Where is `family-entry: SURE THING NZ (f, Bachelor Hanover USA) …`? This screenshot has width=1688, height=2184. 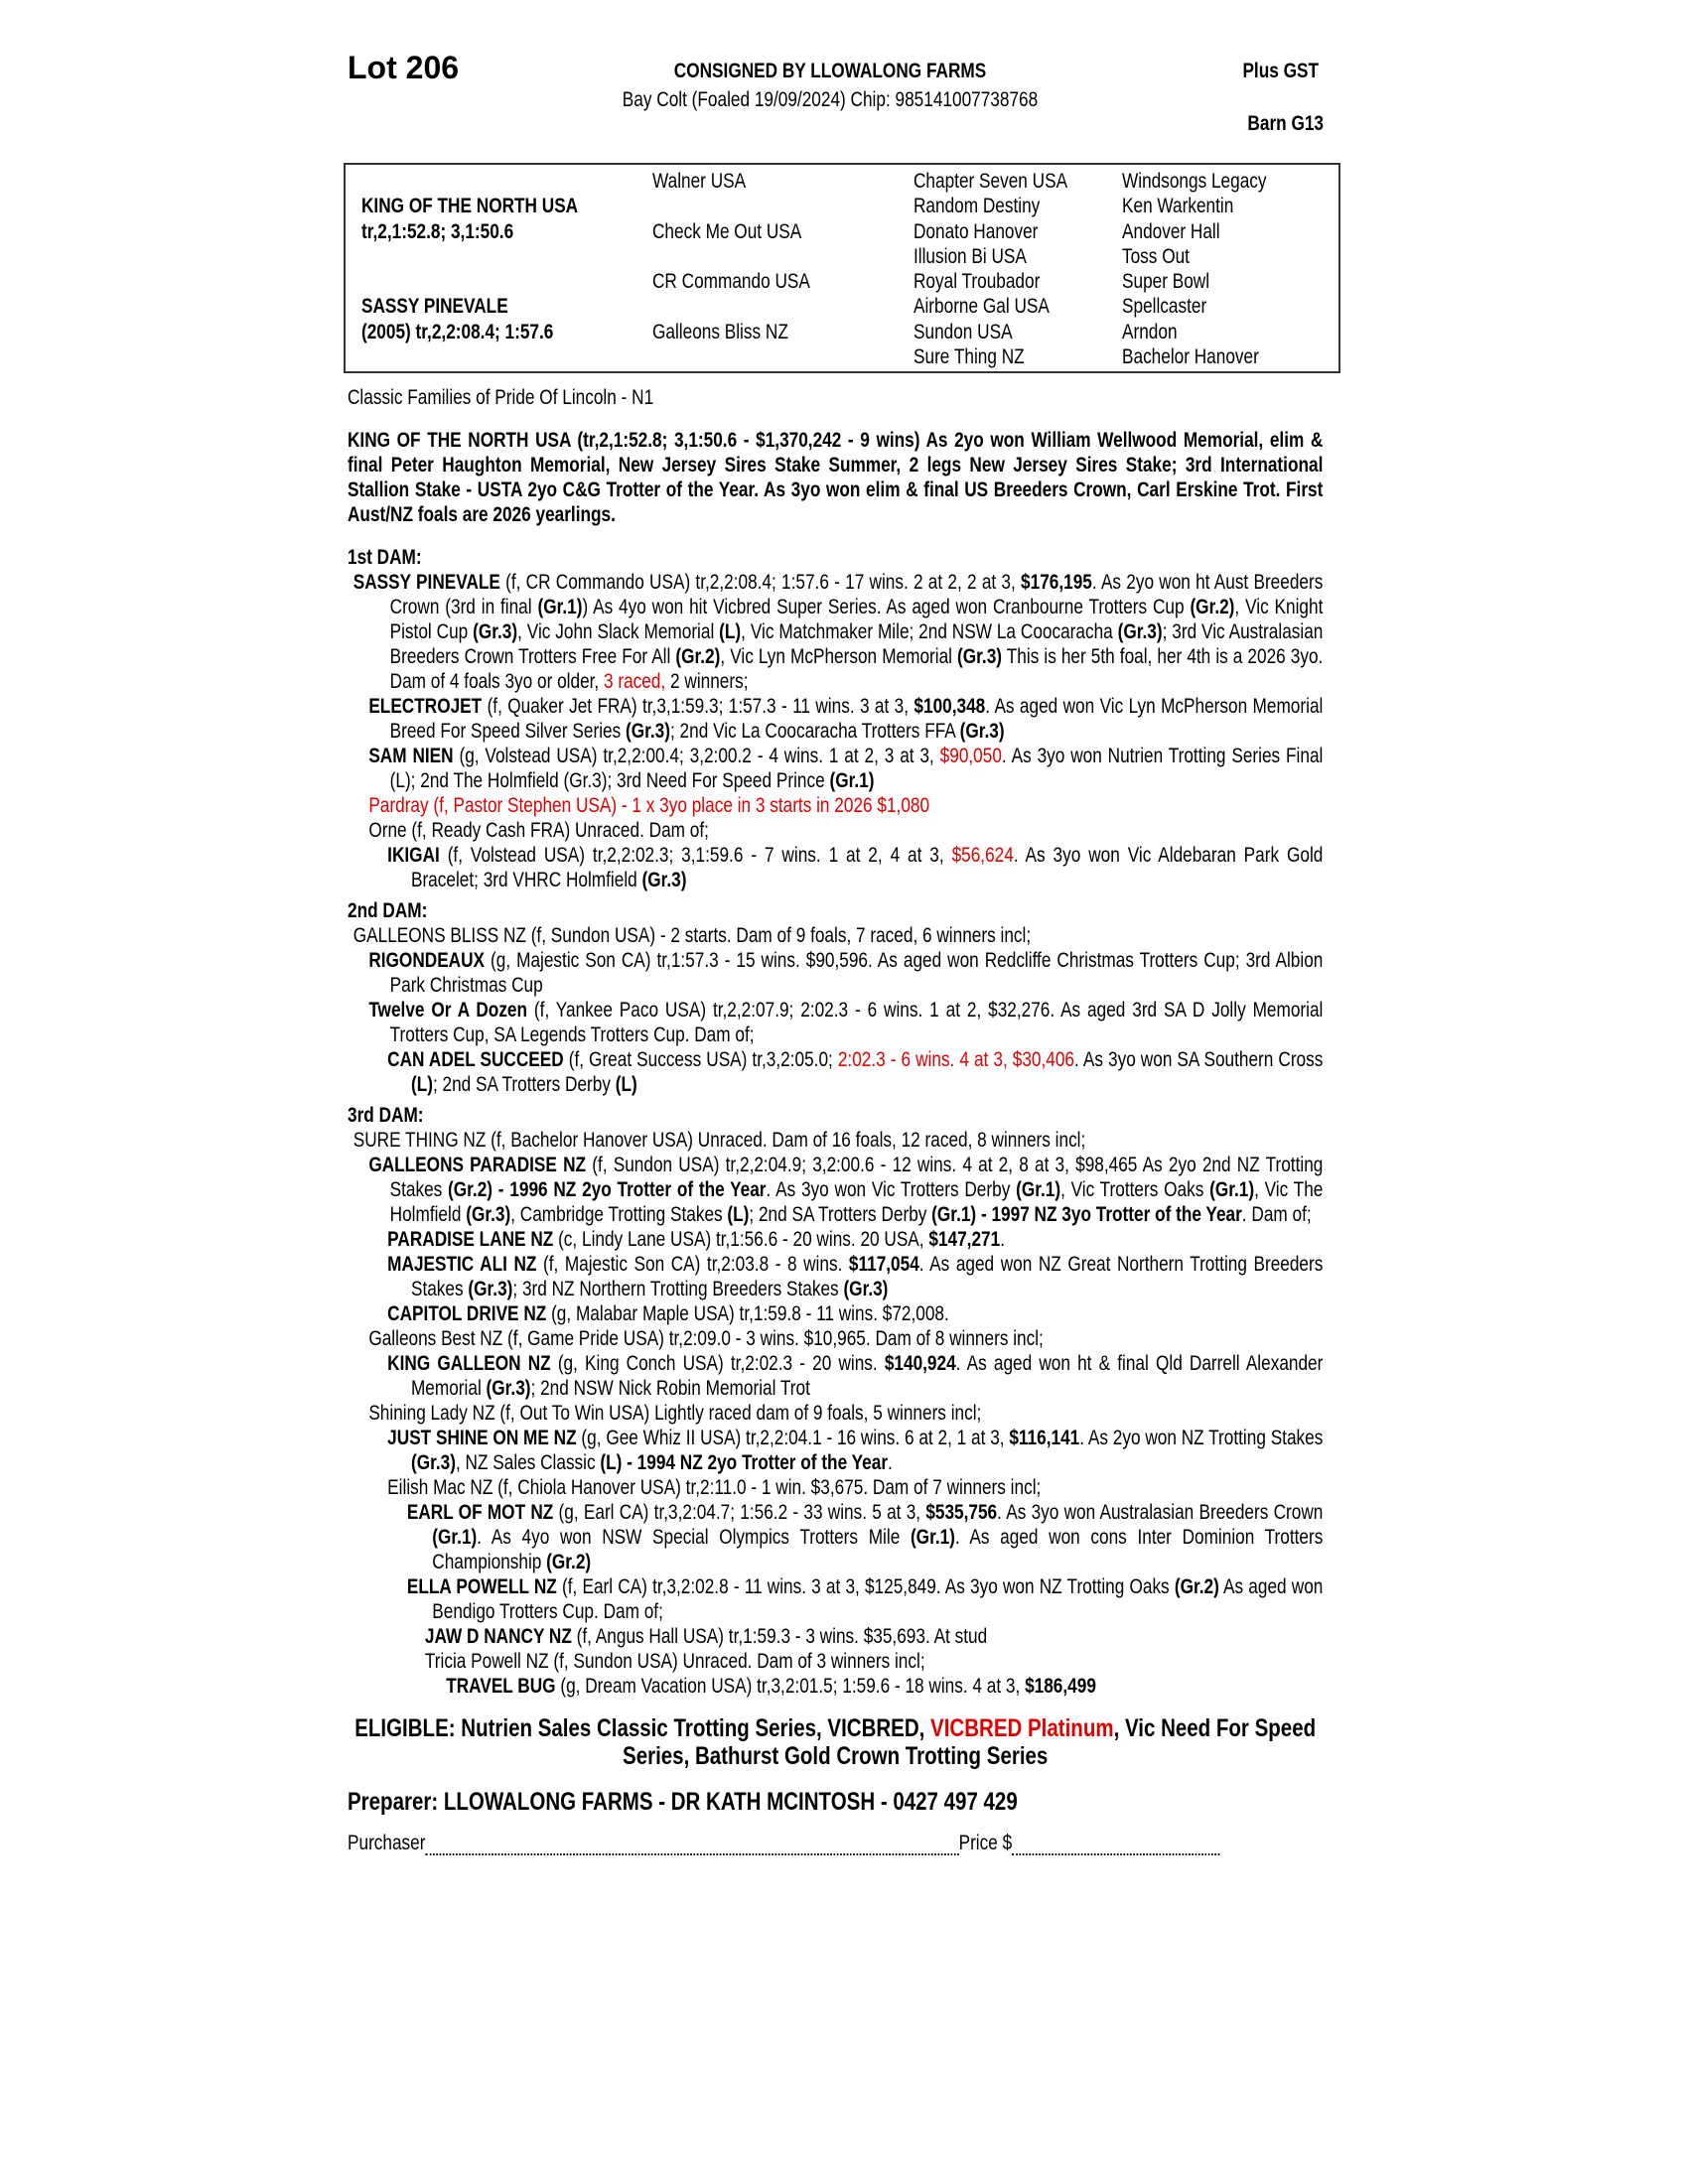
family-entry: SURE THING NZ (f, Bachelor Hanover USA) … is located at coordinates (835, 1140).